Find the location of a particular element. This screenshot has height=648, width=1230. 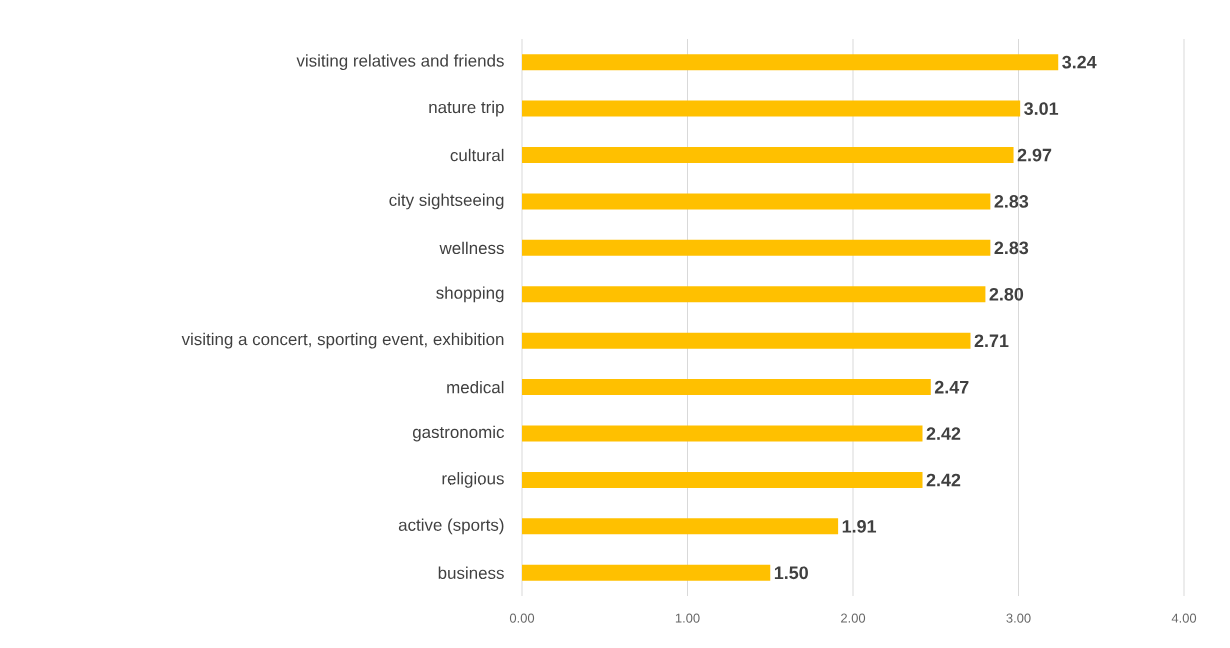

x-tick-label: 4.00 is located at coordinates (1184, 618).